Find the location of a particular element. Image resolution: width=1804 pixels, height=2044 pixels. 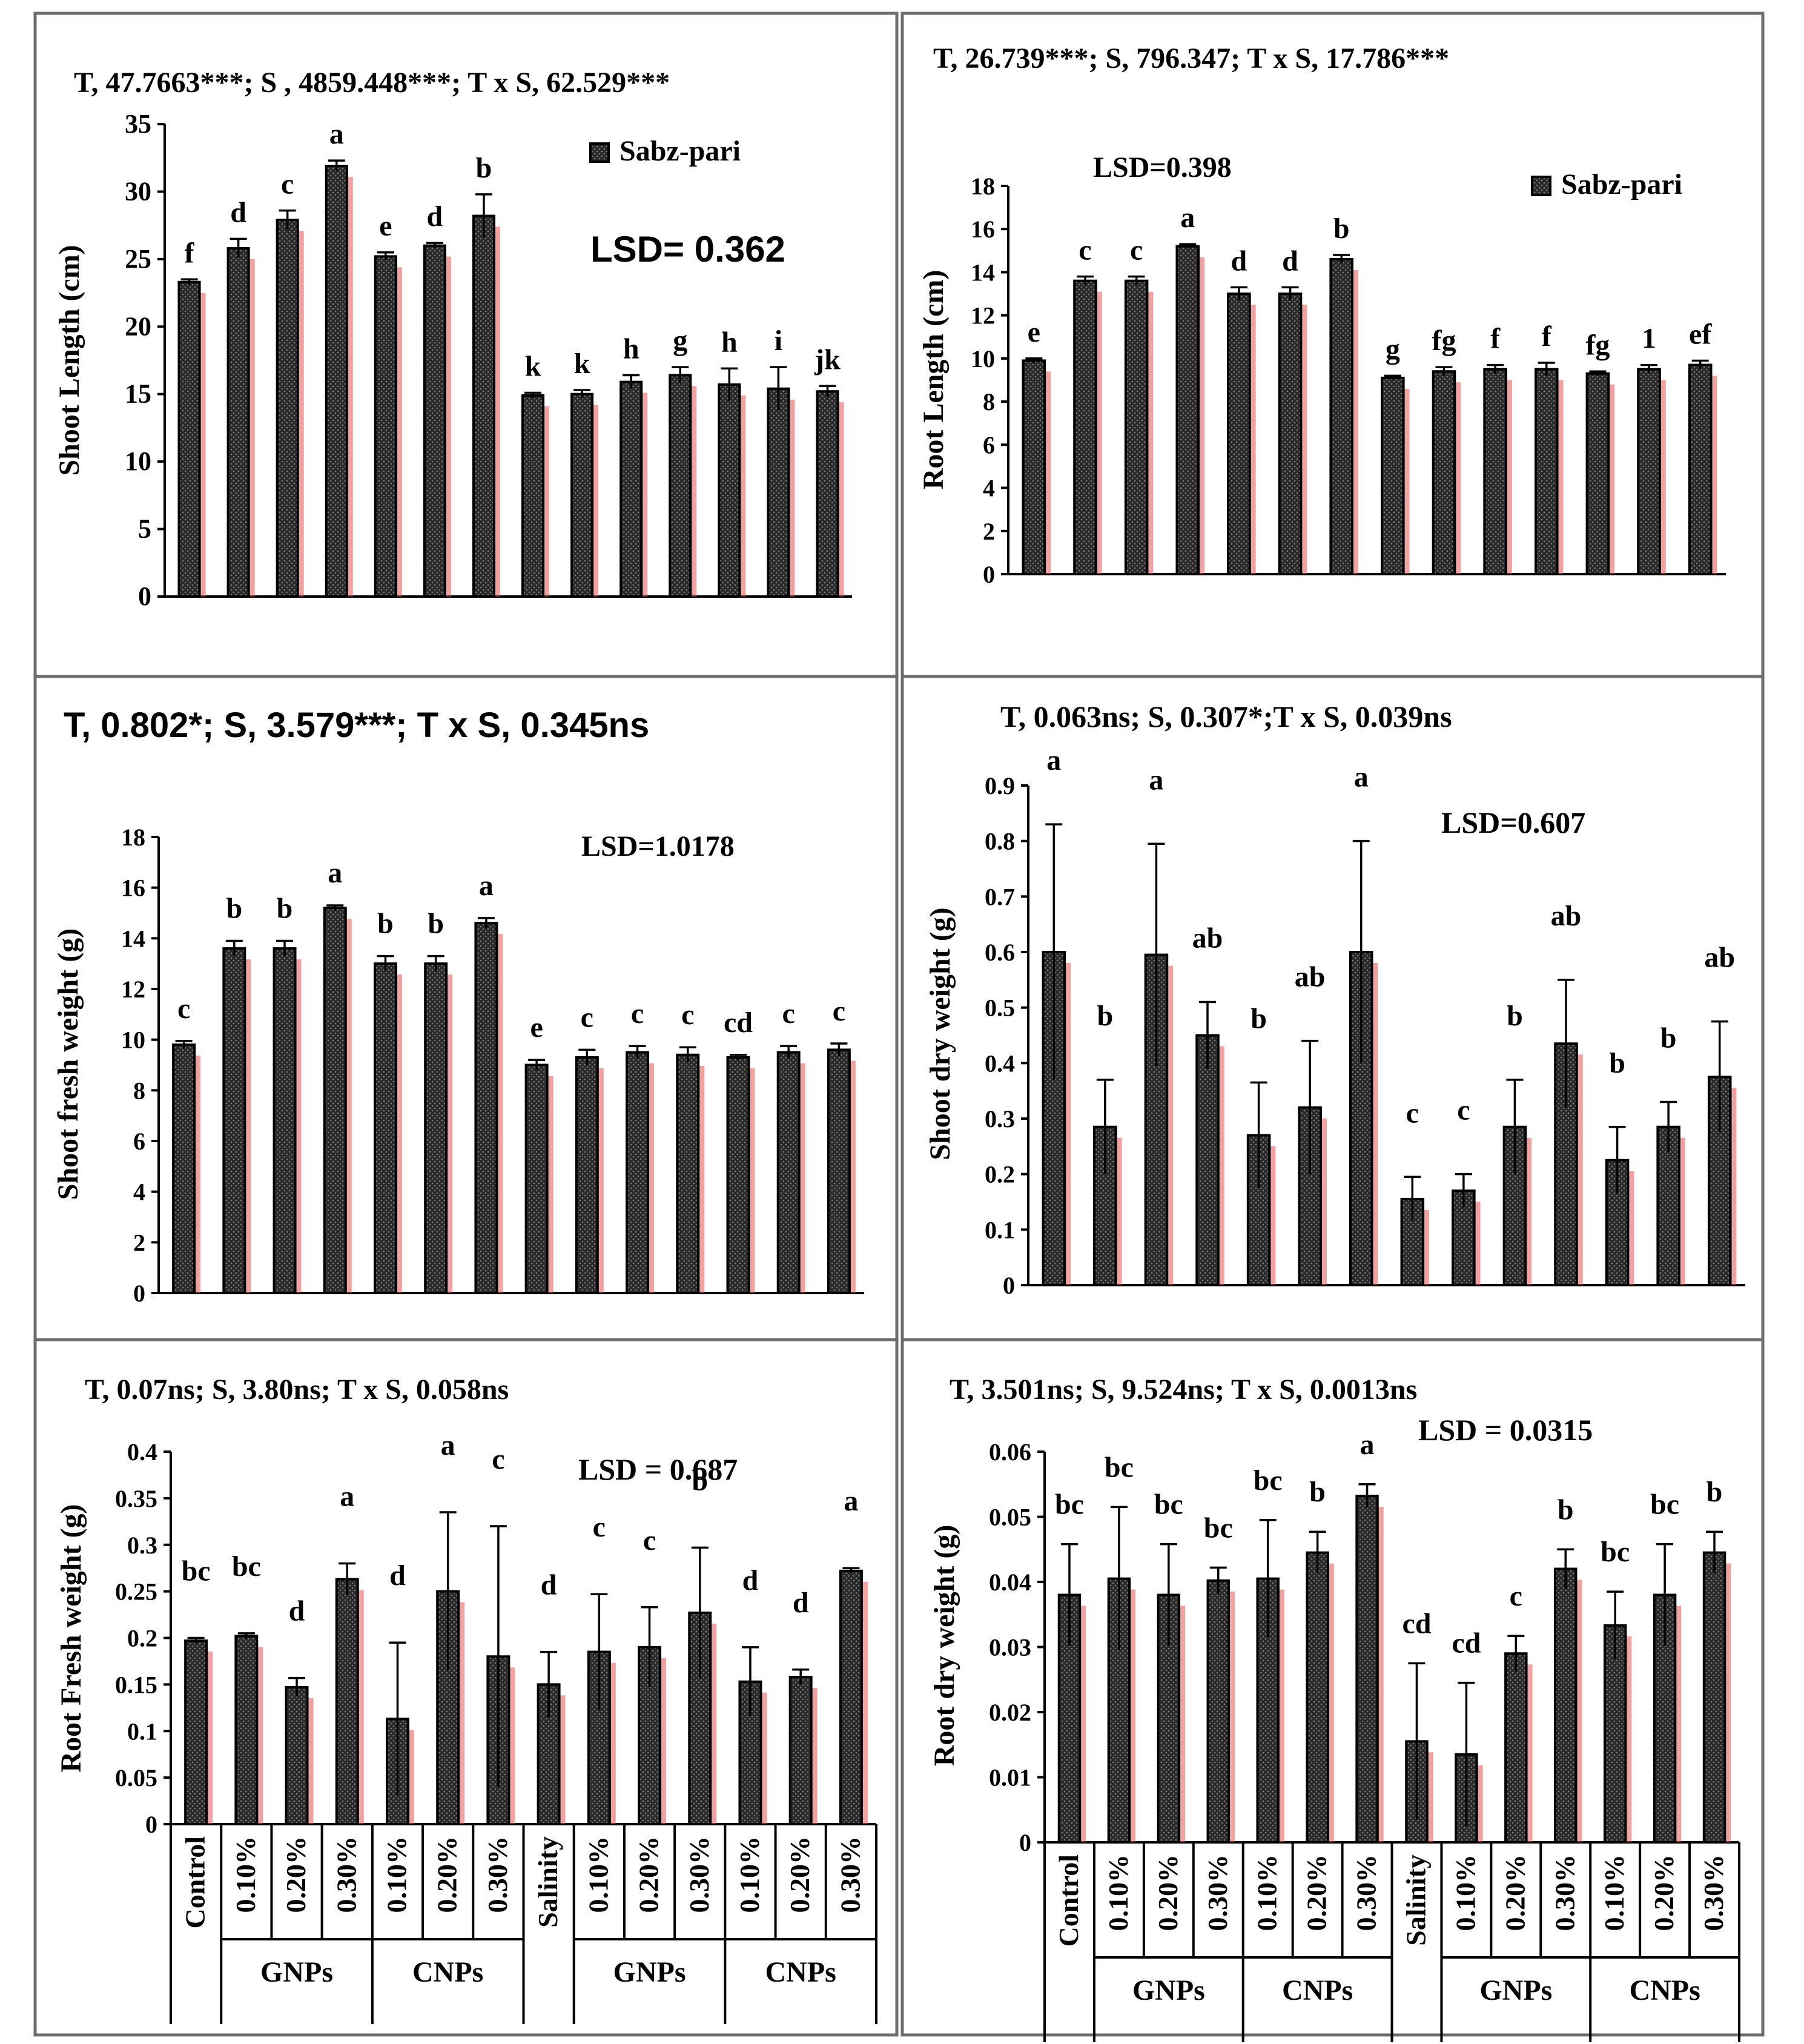

significance-letter: h is located at coordinates (729, 342).